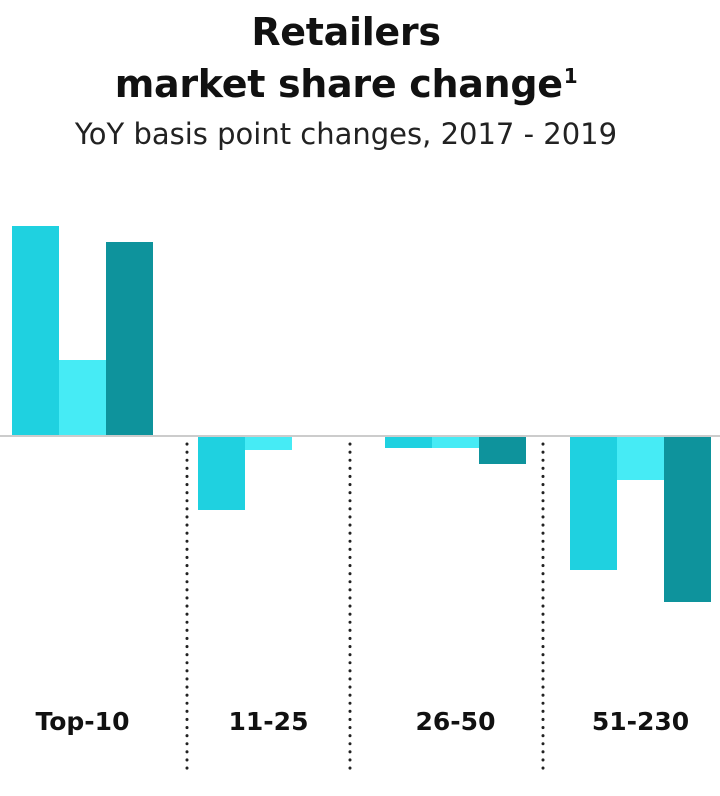 The image size is (720, 796). What do you see at coordinates (338, 84) in the screenshot?
I see `title-line-2-text: market share change` at bounding box center [338, 84].